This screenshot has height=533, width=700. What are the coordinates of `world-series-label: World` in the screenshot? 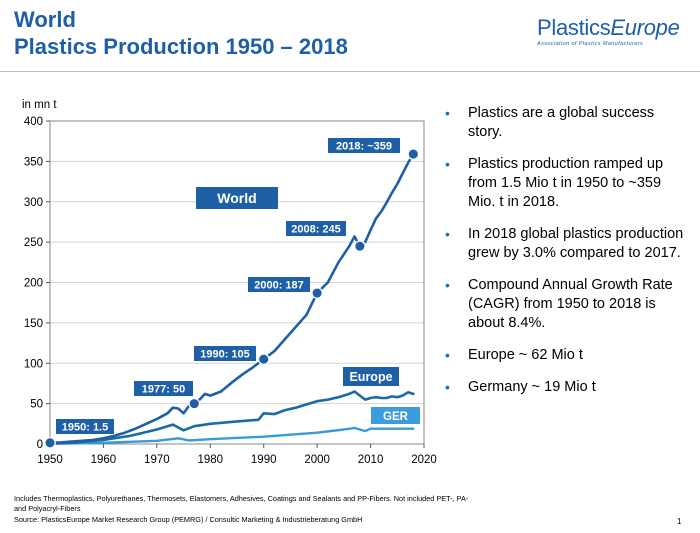 It's located at (236, 198).